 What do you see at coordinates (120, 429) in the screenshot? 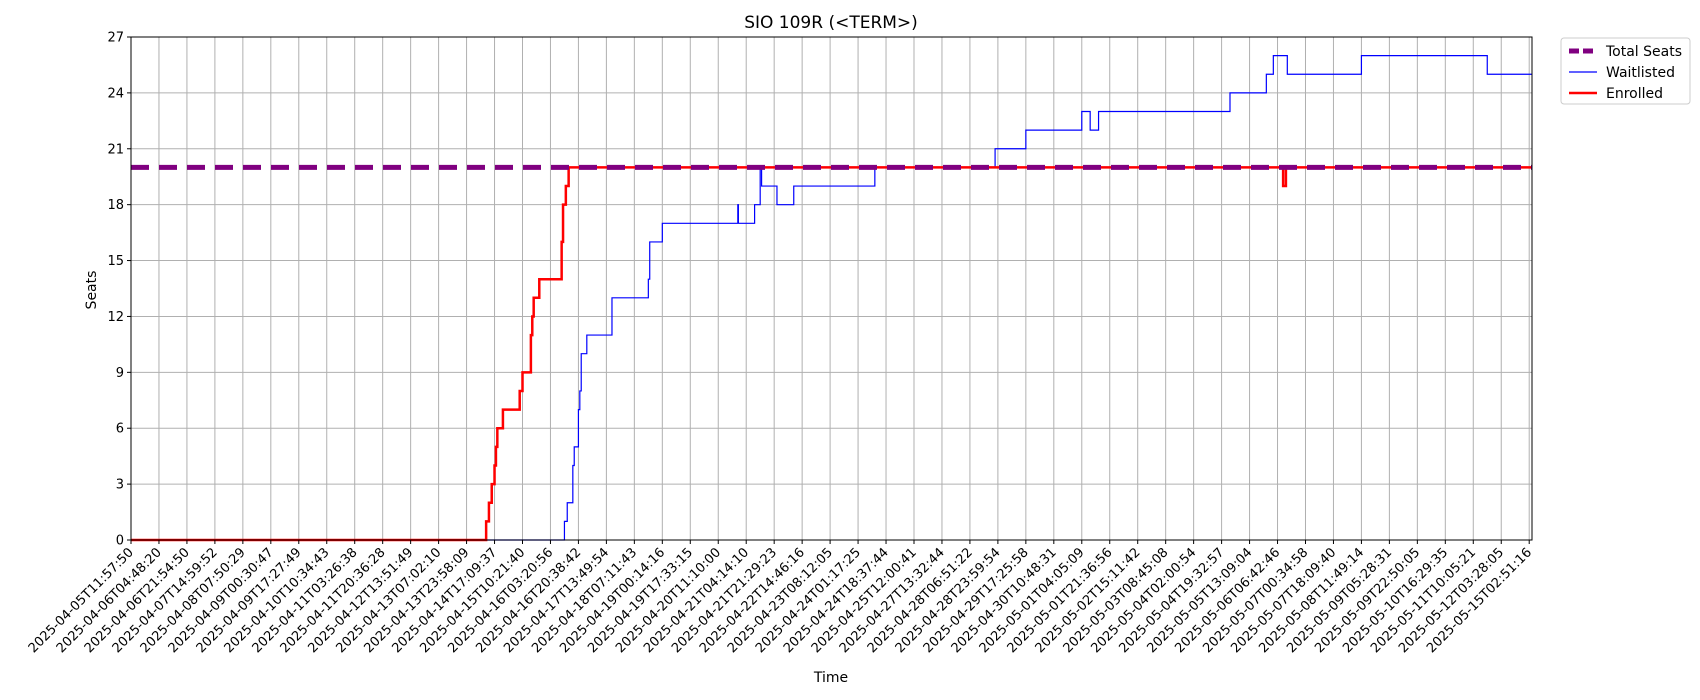
I see `y-tick-label: 6` at bounding box center [120, 429].